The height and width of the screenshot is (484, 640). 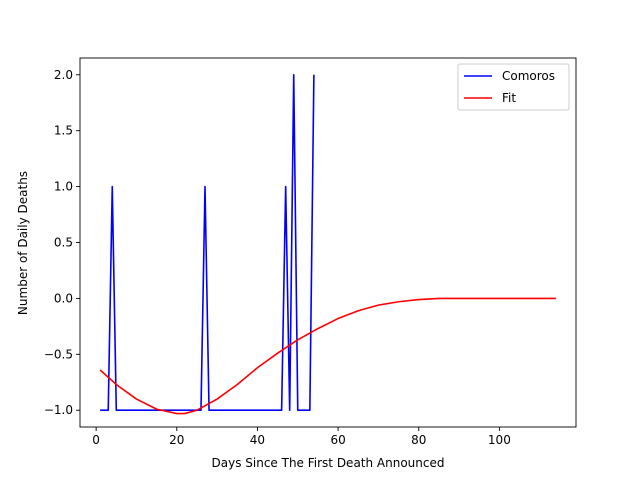 What do you see at coordinates (63, 187) in the screenshot?
I see `y-tick-label: 1.0` at bounding box center [63, 187].